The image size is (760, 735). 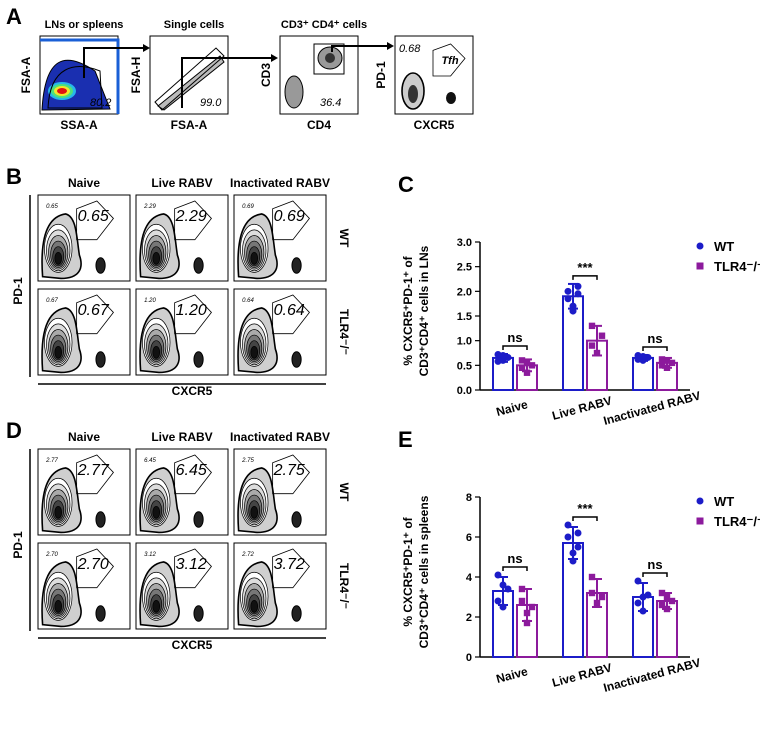 What do you see at coordinates (18, 545) in the screenshot?
I see `axis-label: PD-1` at bounding box center [18, 545].